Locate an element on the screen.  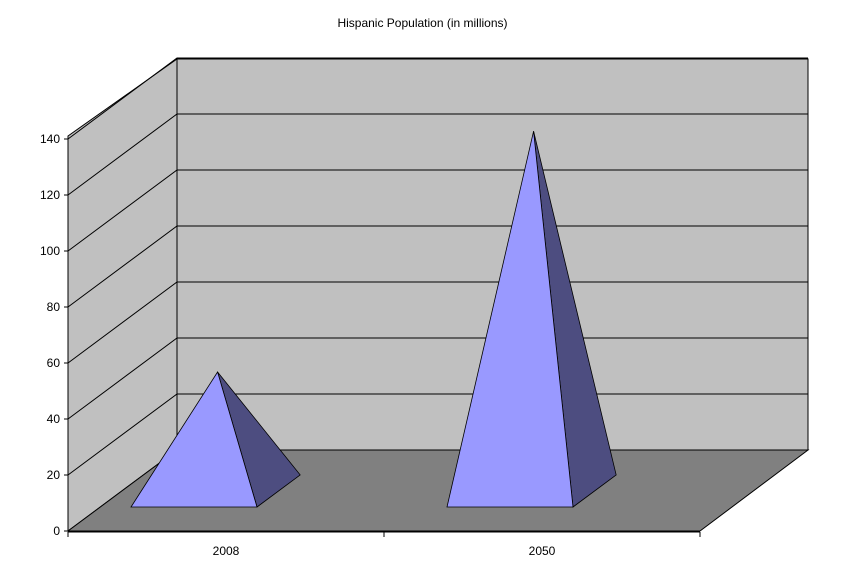
chart-title: Hispanic Population (in millions) is located at coordinates (422, 23).